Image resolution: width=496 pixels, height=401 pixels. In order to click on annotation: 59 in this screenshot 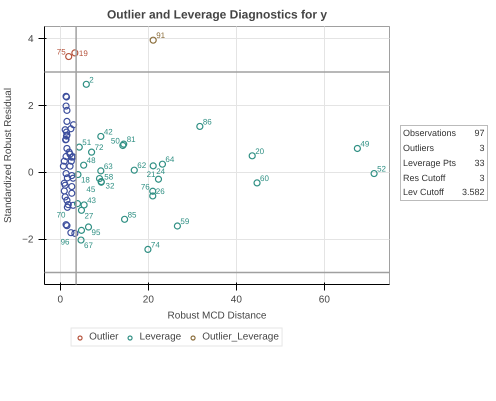, I will do `click(185, 221)`.